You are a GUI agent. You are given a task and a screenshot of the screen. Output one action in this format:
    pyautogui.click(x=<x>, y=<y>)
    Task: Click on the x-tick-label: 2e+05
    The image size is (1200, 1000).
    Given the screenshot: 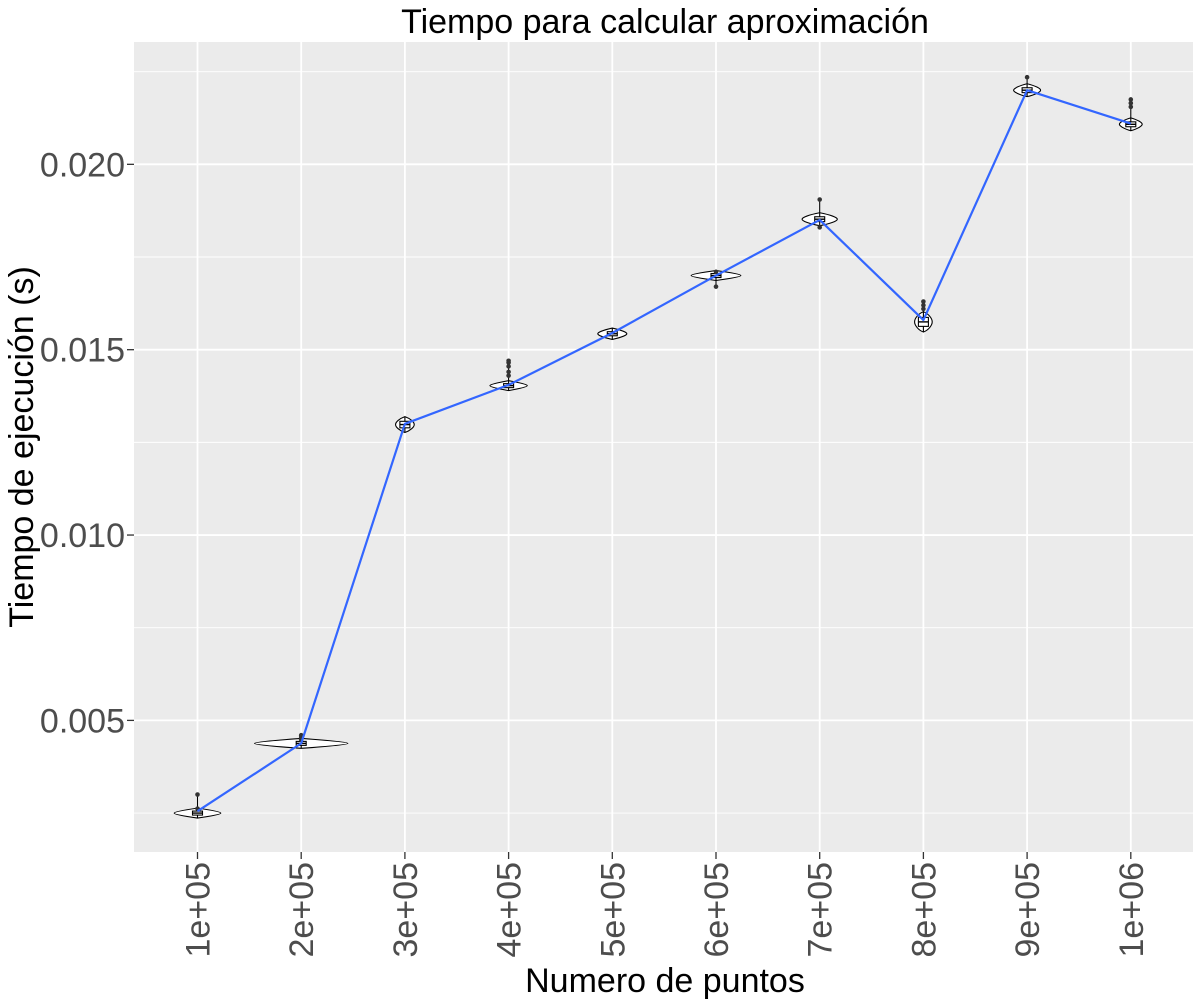 What is the action you would take?
    pyautogui.click(x=302, y=910)
    